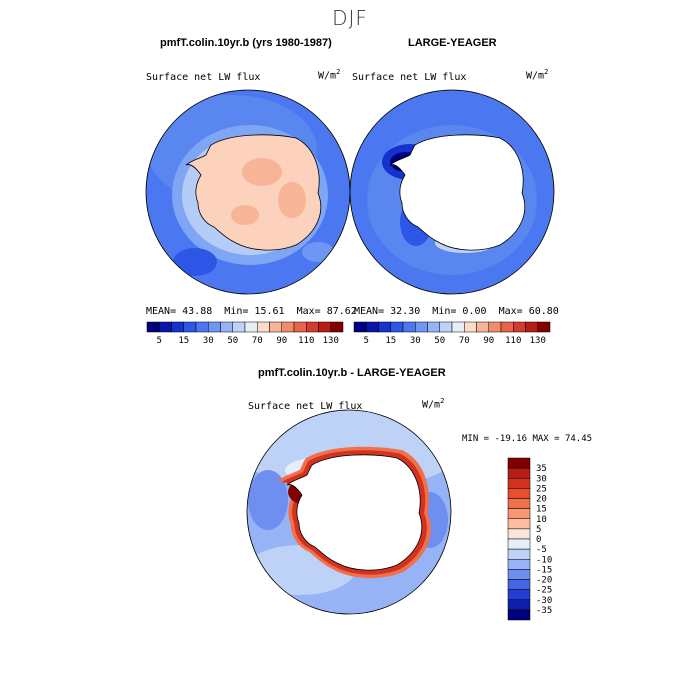 Image resolution: width=700 pixels, height=700 pixels. Describe the element at coordinates (452, 333) in the screenshot. I see `colorbar-obs: 5 15 30 50 70 90 110 130` at that location.